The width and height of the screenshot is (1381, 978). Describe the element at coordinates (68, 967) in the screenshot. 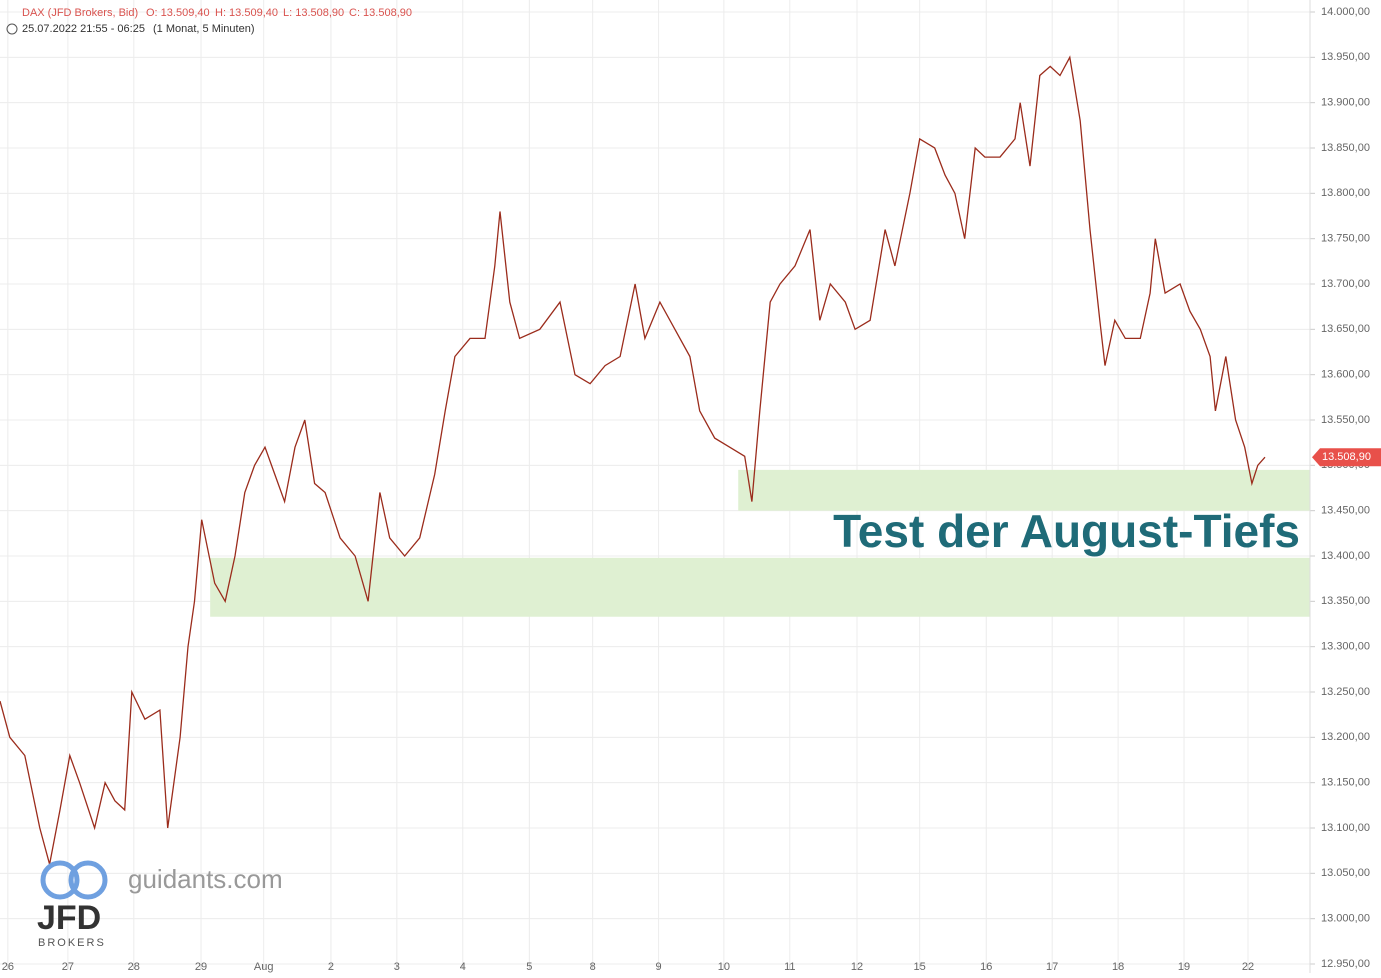

I see `x-tick-label: 27` at that location.